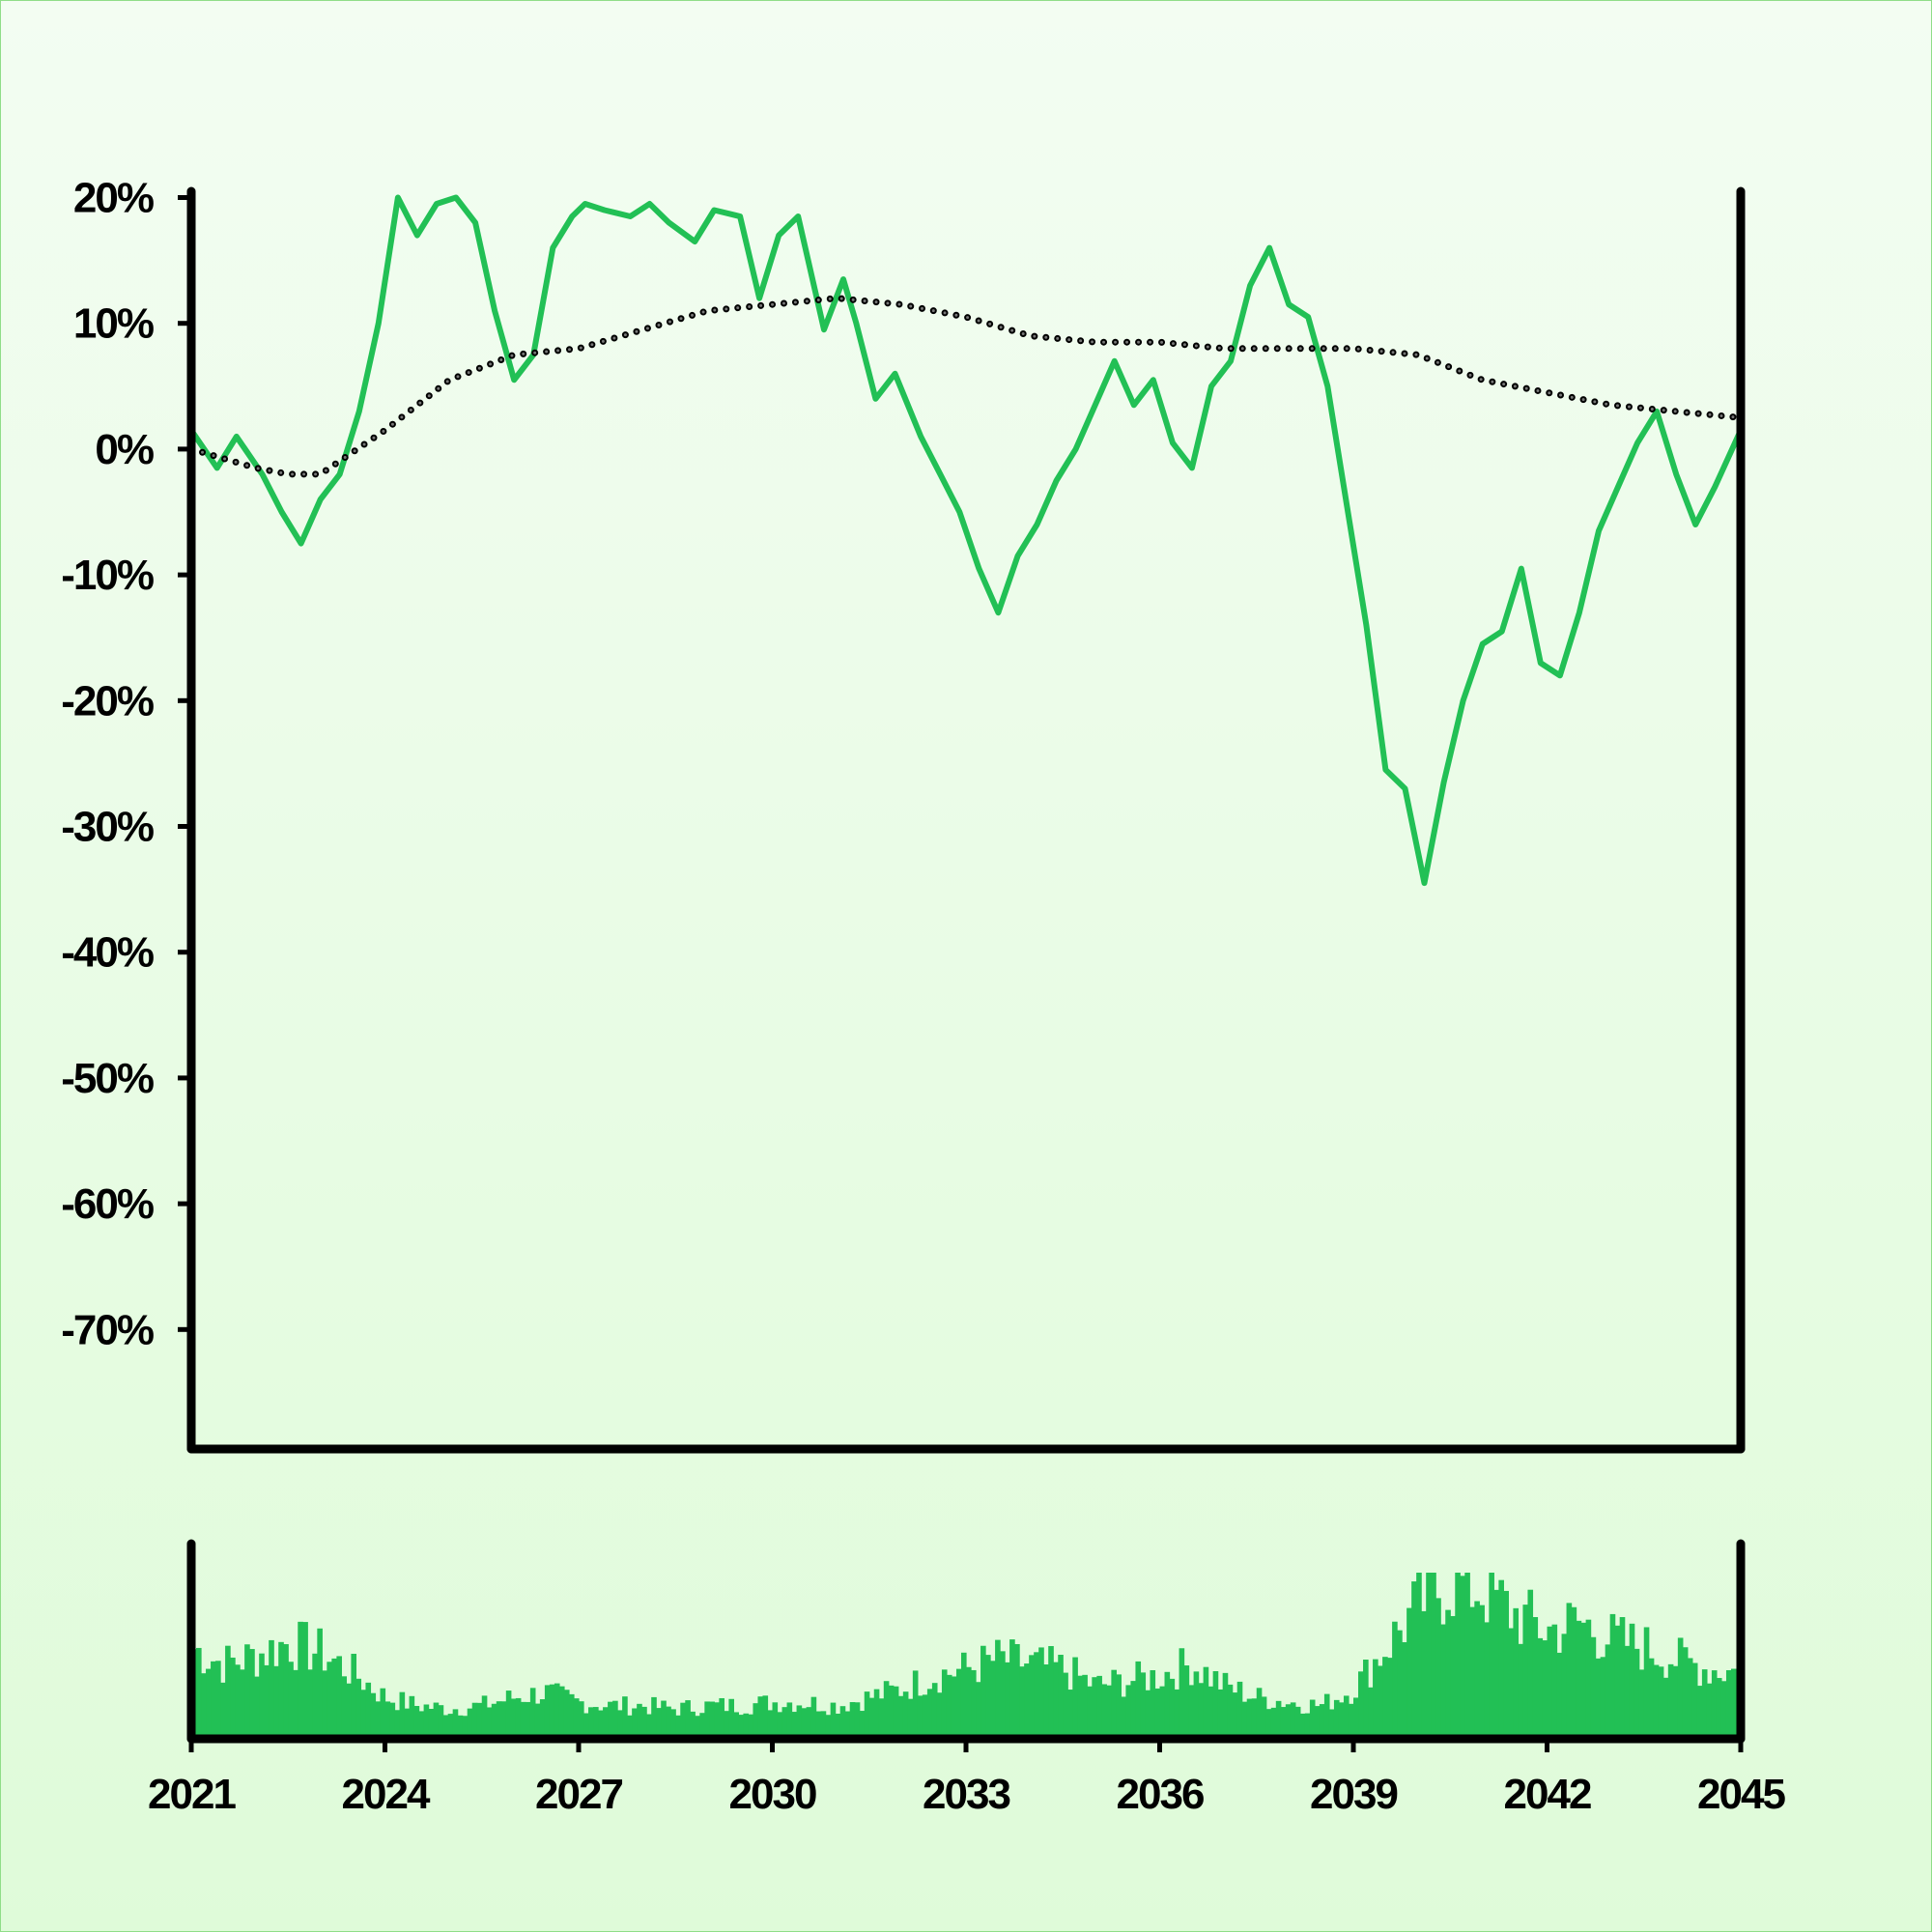 This screenshot has height=1932, width=1932. I want to click on x-tick-label: 2021, so click(192, 1794).